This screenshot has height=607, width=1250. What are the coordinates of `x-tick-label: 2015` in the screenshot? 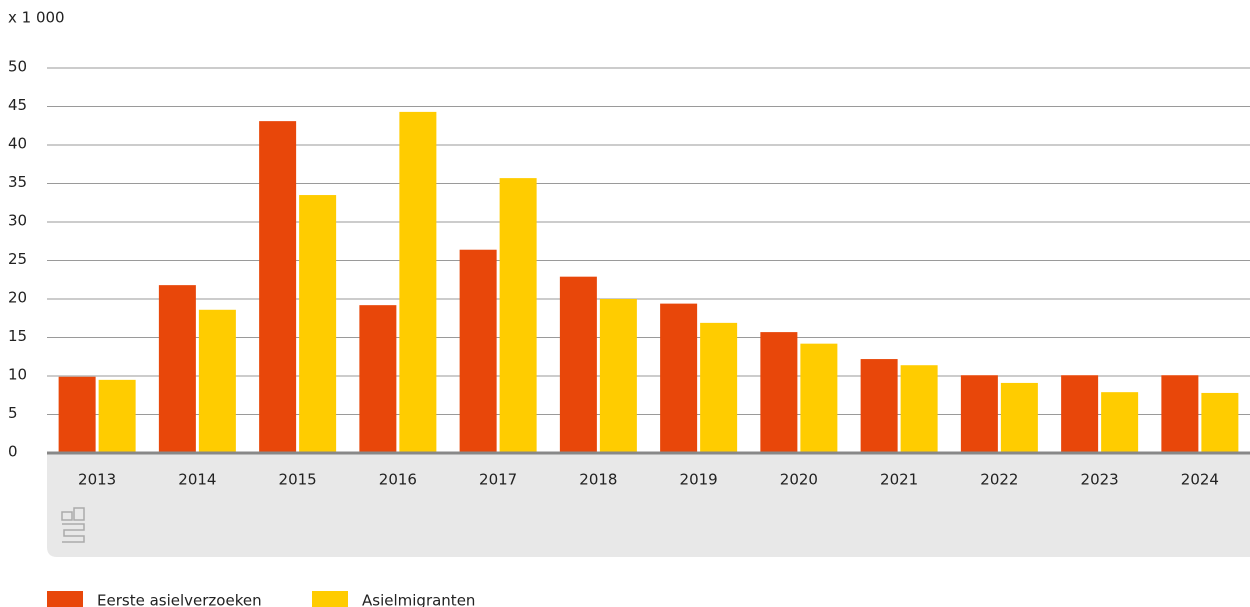 It's located at (298, 480).